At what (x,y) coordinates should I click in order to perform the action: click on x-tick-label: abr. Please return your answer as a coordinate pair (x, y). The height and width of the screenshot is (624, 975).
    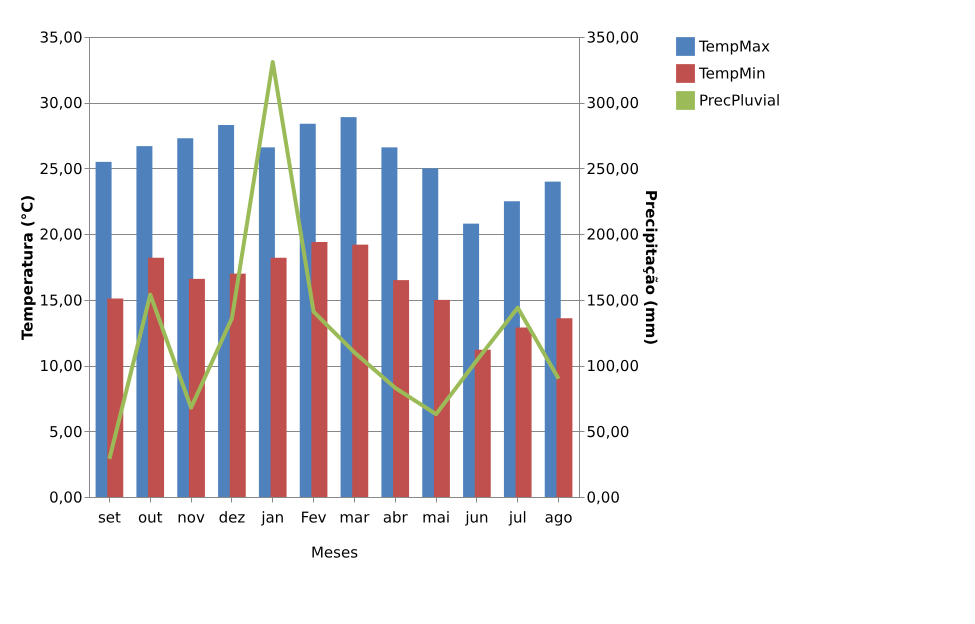
    Looking at the image, I should click on (395, 517).